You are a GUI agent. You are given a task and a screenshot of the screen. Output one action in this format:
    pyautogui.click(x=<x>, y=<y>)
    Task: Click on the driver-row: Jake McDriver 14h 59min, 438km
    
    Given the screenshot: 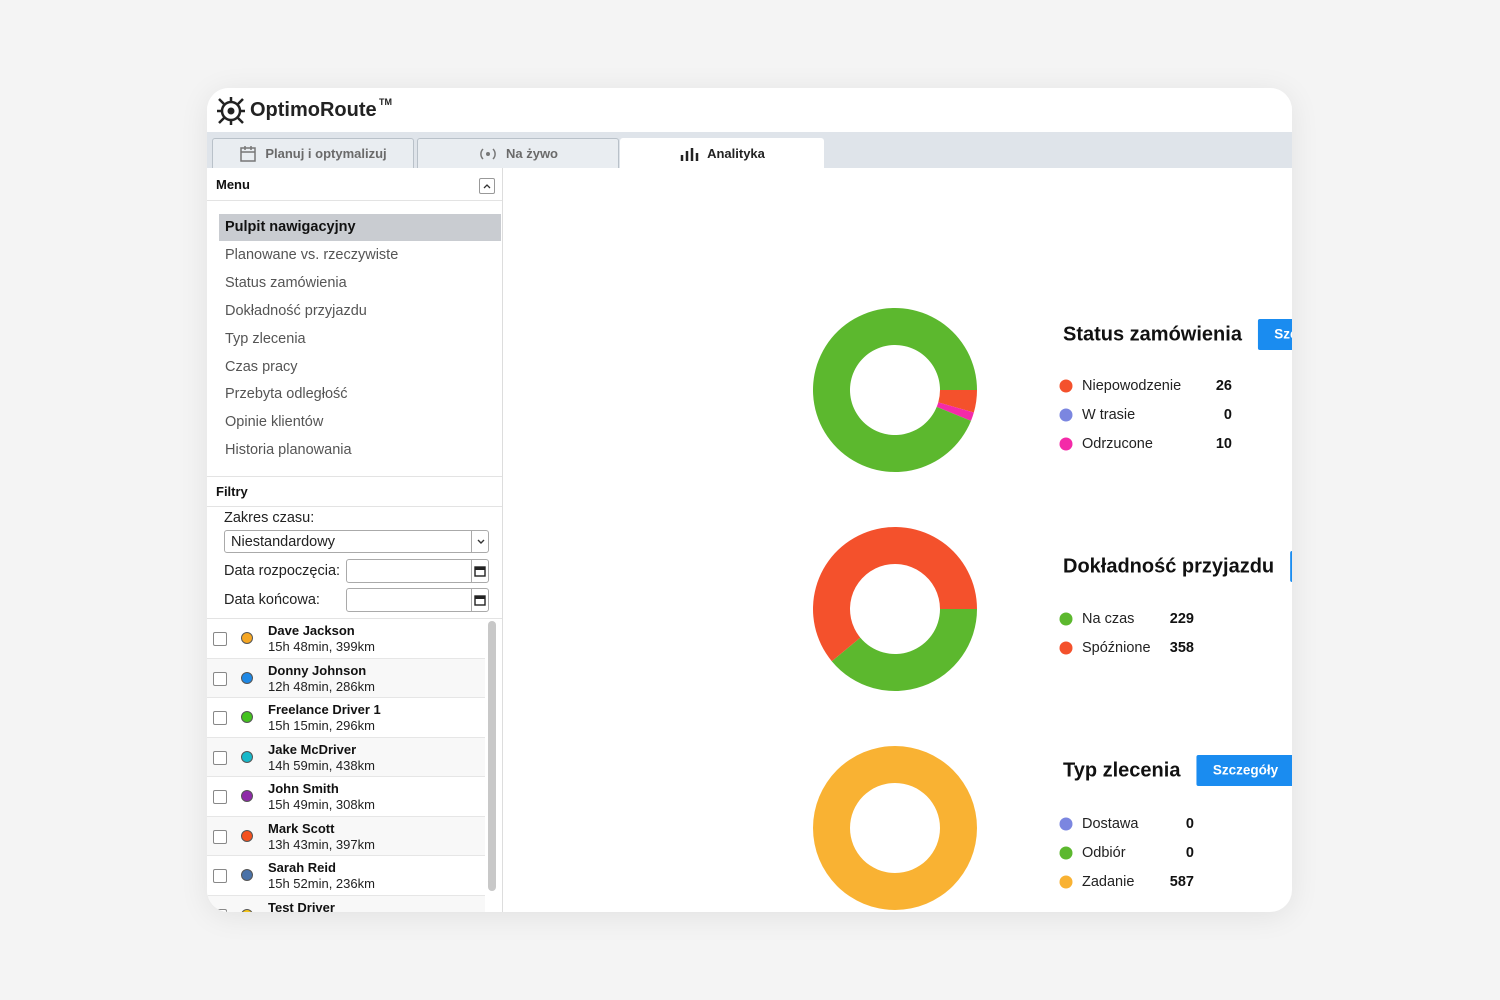 What is the action you would take?
    pyautogui.click(x=346, y=757)
    